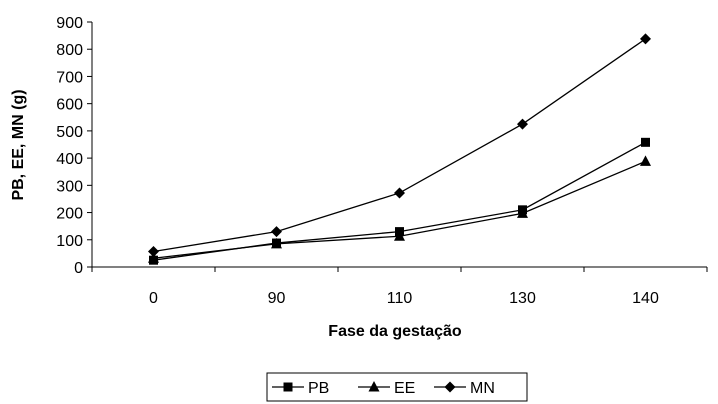 Image resolution: width=718 pixels, height=404 pixels. I want to click on x-tick-label: 0, so click(153, 298).